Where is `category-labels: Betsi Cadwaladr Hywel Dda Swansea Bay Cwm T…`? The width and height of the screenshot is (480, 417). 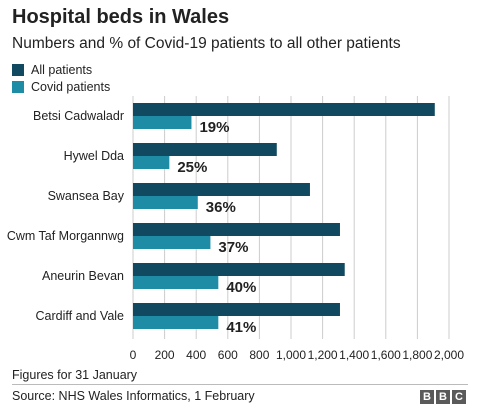 category-labels: Betsi Cadwaladr Hywel Dda Swansea Bay Cwm T… is located at coordinates (66, 216).